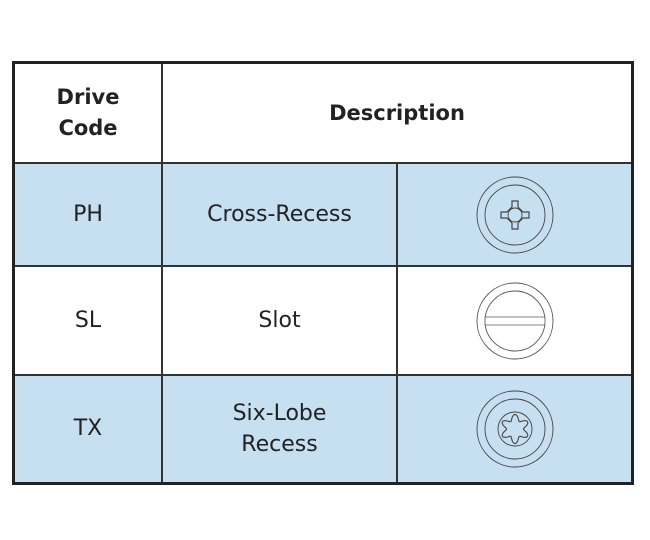  Describe the element at coordinates (279, 214) in the screenshot. I see `description-cell: Cross-Recess` at that location.